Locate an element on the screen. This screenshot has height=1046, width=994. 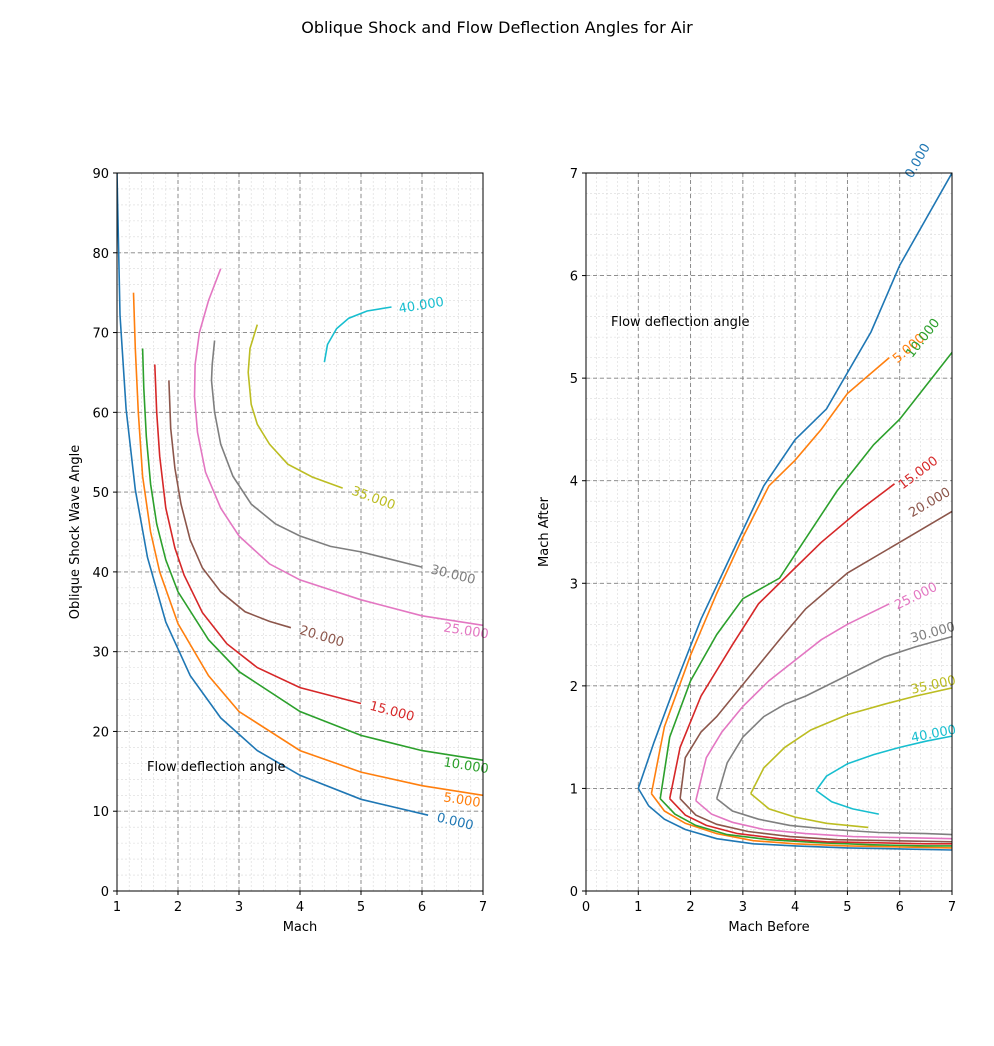
y-axis-label: Oblique Shock Wave Angle is located at coordinates (75, 532).